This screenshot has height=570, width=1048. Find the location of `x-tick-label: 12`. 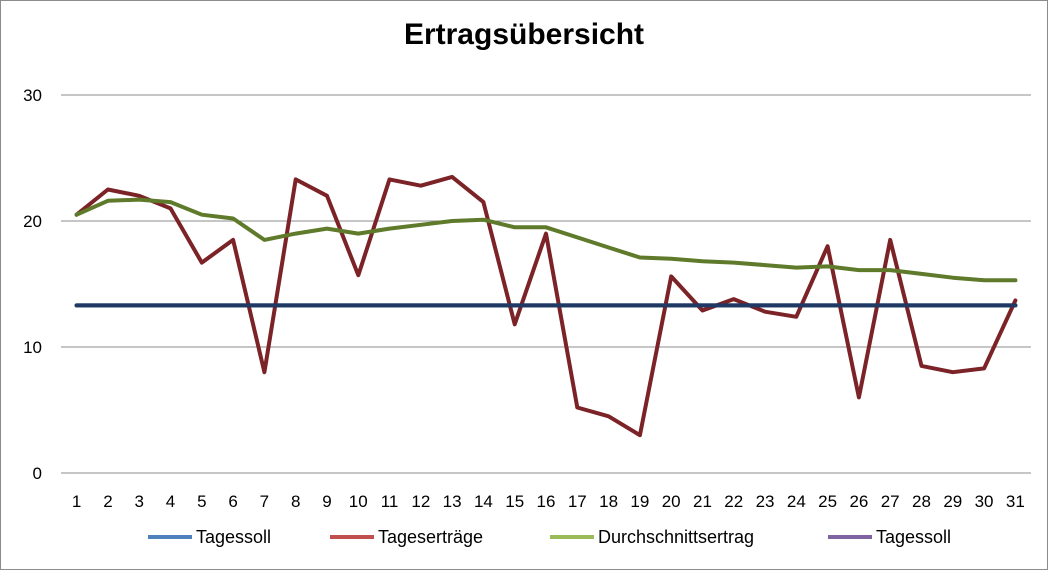

x-tick-label: 12 is located at coordinates (420, 501).